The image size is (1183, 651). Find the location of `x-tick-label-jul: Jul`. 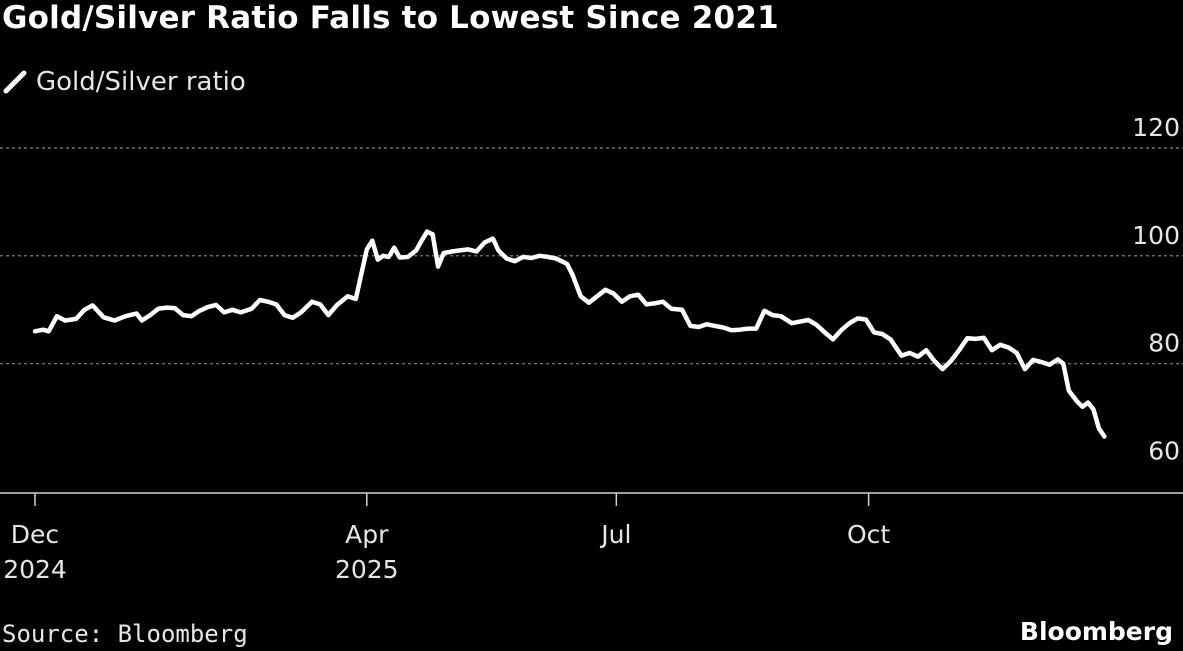

x-tick-label-jul: Jul is located at coordinates (615, 534).